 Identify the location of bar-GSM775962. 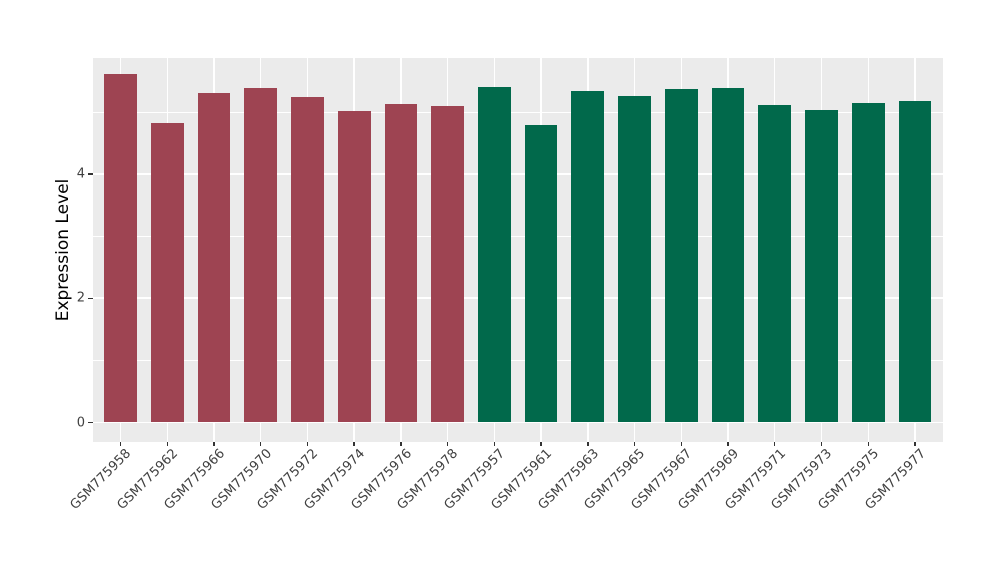
(167, 272).